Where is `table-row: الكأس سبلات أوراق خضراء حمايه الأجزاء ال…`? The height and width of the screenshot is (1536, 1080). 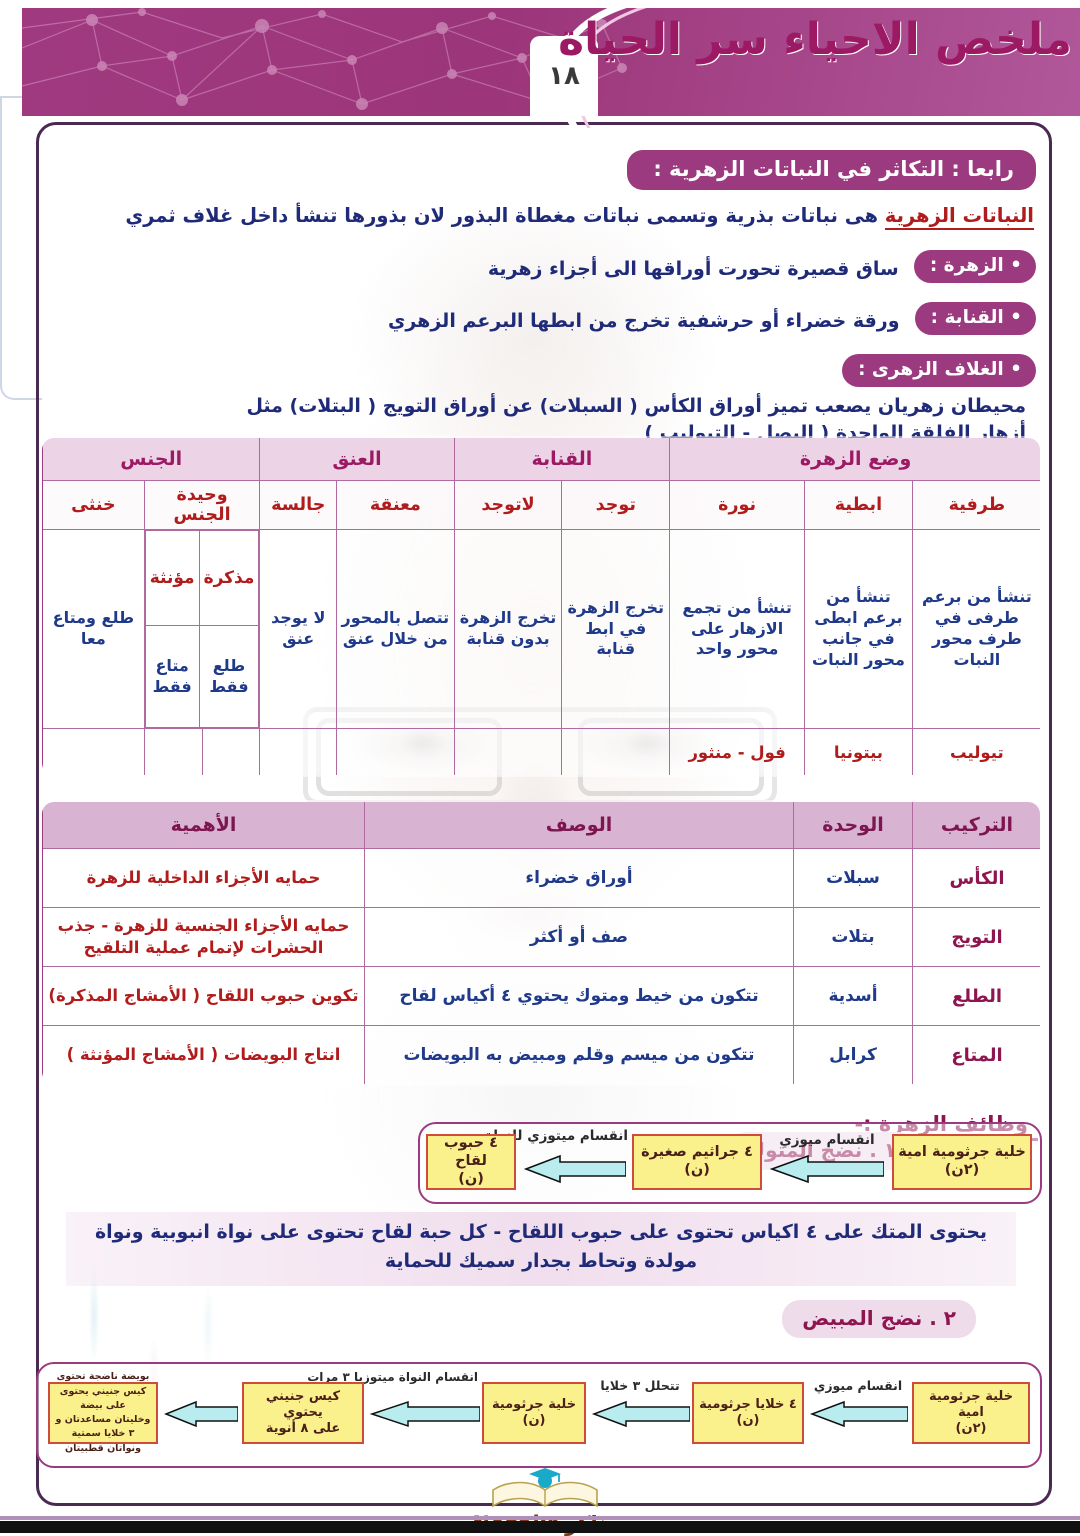
table-row: الكأس سبلات أوراق خضراء حمايه الأجزاء ال… is located at coordinates (541, 878).